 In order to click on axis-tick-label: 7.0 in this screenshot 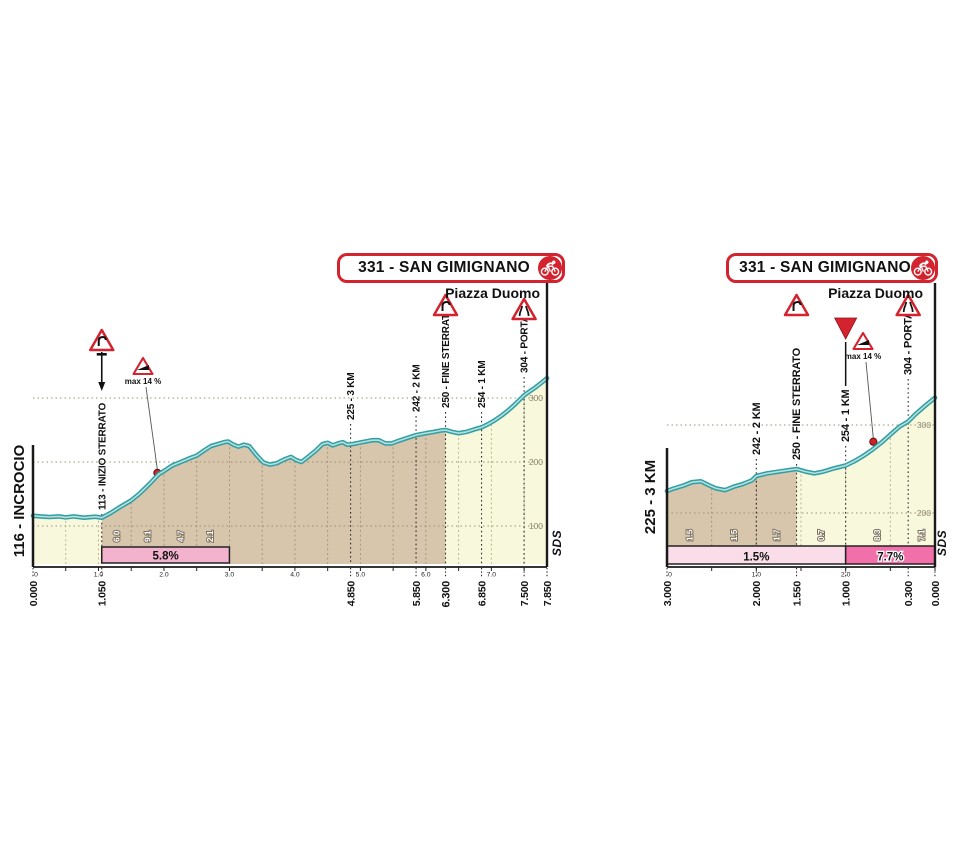, I will do `click(492, 575)`.